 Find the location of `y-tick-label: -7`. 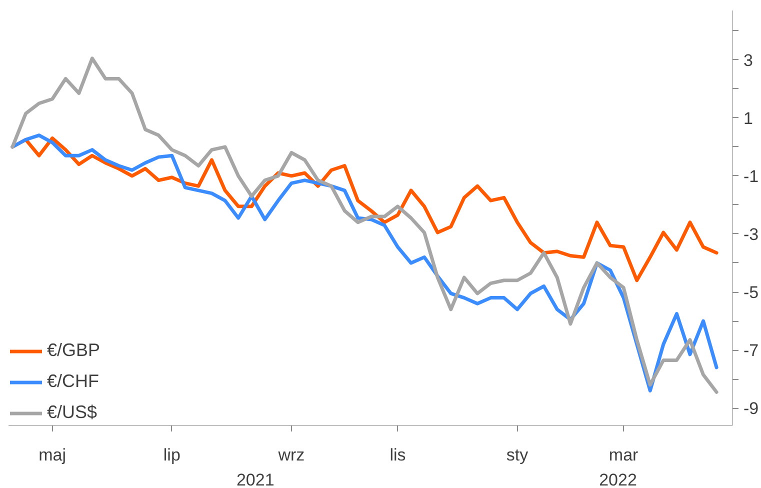

y-tick-label: -7 is located at coordinates (751, 350).